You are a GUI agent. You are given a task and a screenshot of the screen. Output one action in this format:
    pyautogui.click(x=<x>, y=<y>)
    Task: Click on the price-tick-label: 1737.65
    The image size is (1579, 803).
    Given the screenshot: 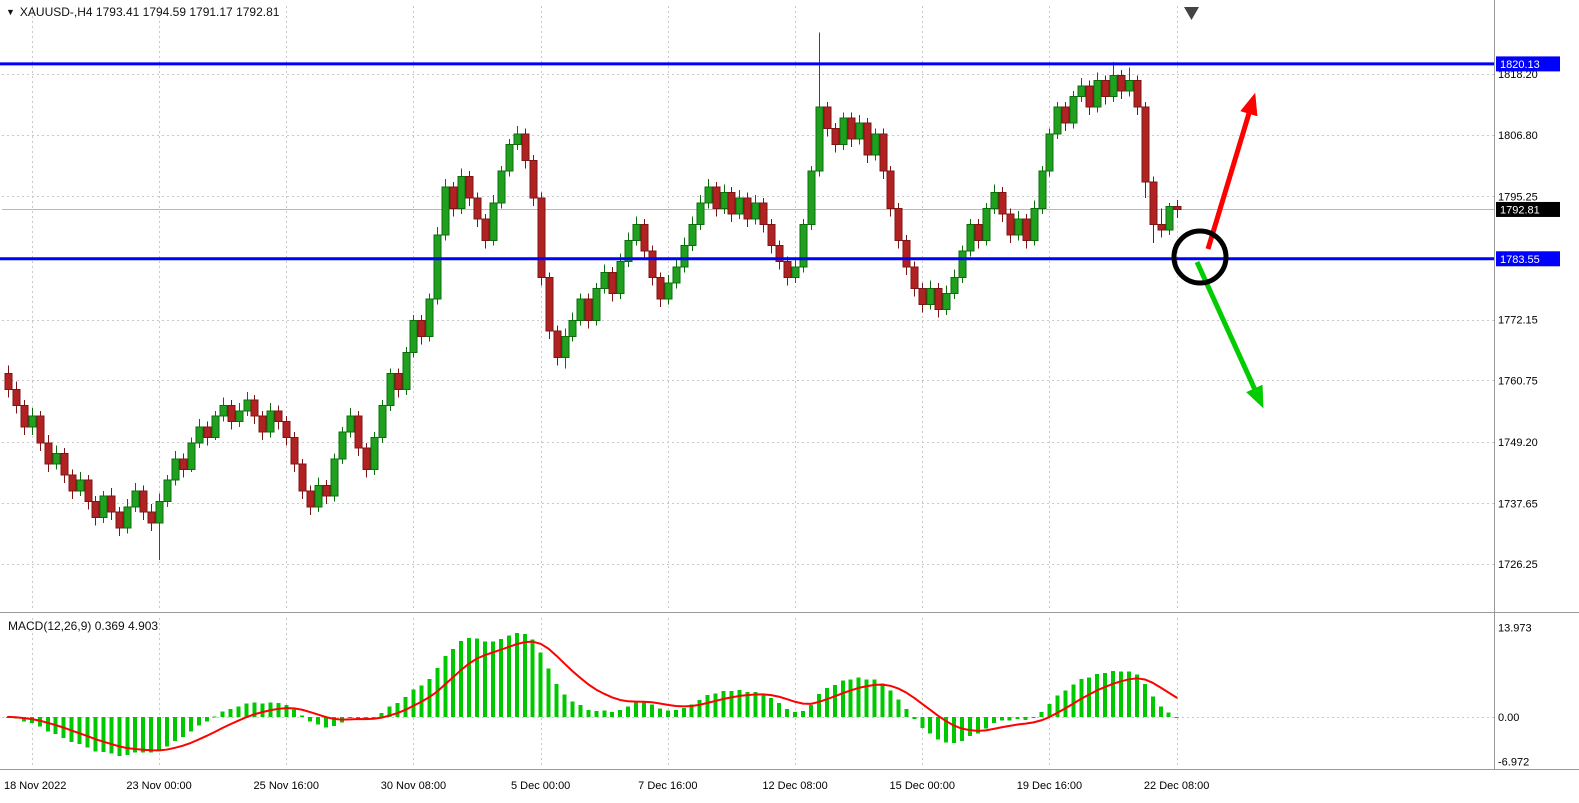 What is the action you would take?
    pyautogui.click(x=1518, y=504)
    